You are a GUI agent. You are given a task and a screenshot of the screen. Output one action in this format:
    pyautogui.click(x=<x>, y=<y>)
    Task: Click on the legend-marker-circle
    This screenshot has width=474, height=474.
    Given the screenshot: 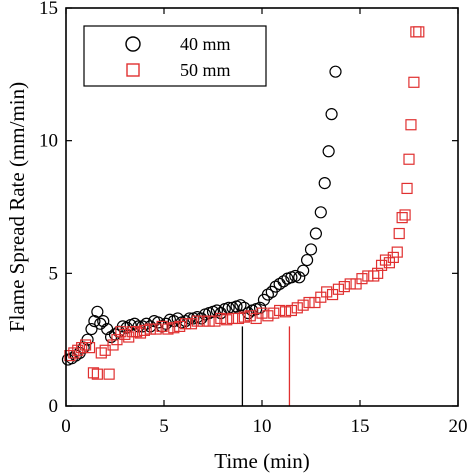 What is the action you would take?
    pyautogui.click(x=133, y=44)
    